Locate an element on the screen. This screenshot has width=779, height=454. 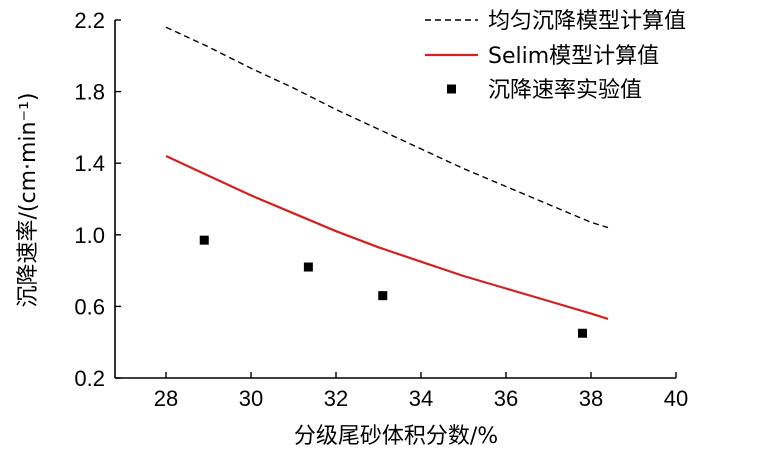
legend-marker is located at coordinates (451, 89).